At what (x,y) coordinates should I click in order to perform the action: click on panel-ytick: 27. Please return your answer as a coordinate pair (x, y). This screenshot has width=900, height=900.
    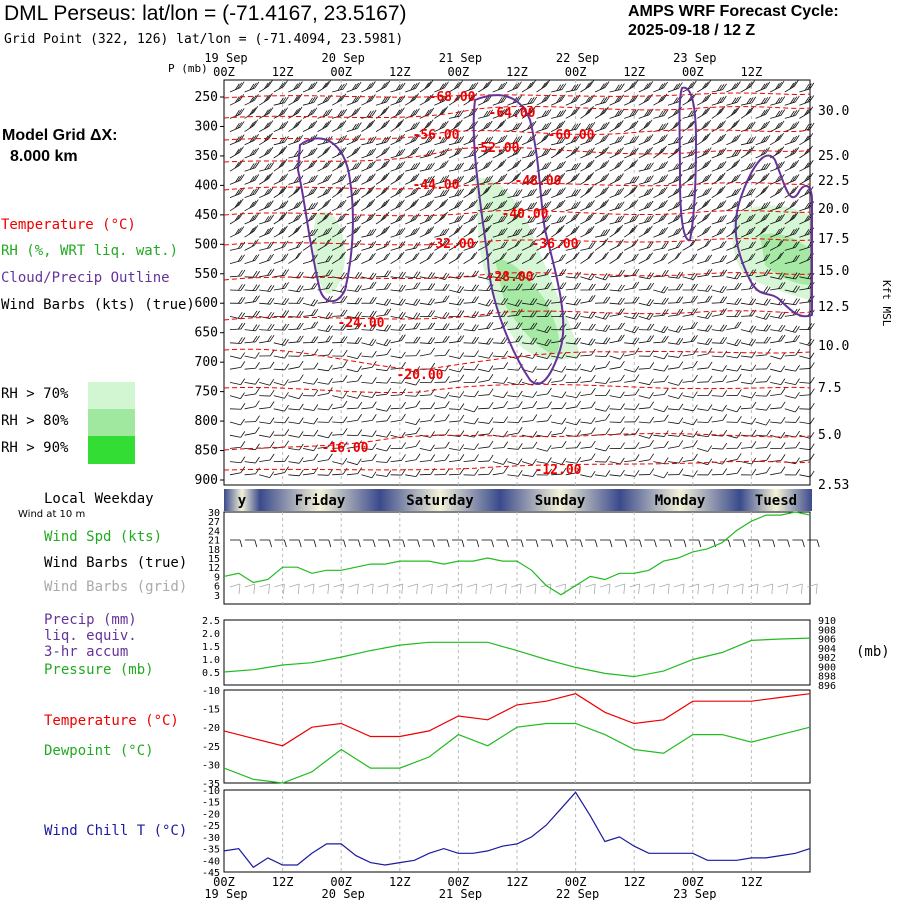
    Looking at the image, I should click on (214, 522).